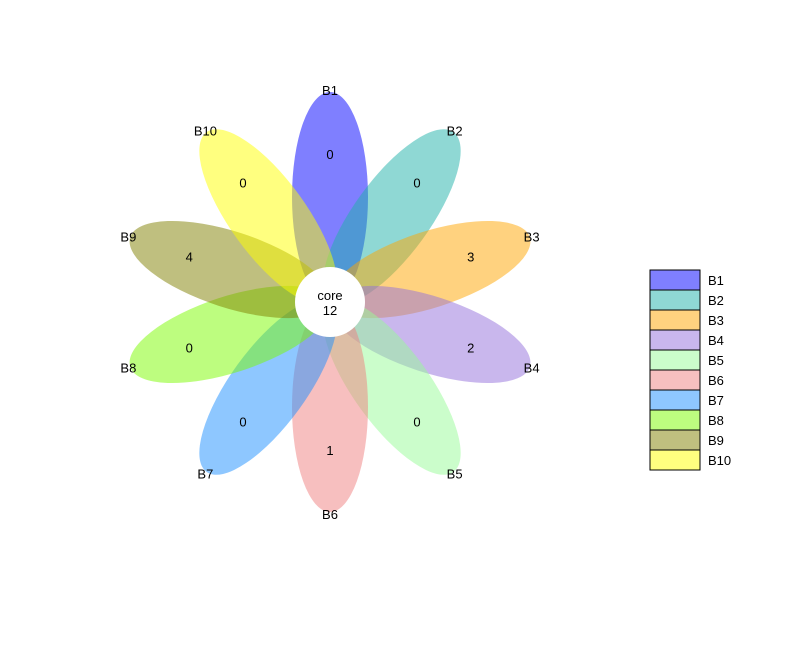 The width and height of the screenshot is (800, 650). I want to click on petal-b10, so click(268, 217).